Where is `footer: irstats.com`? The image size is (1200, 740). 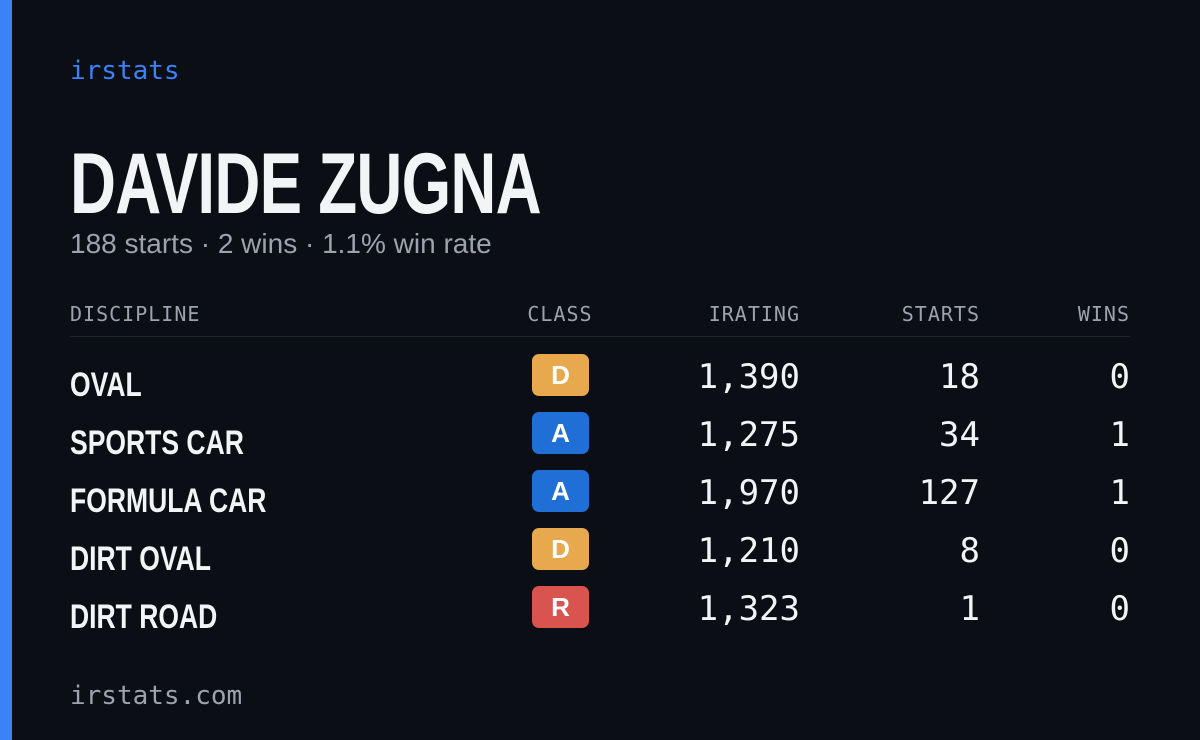 footer: irstats.com is located at coordinates (156, 696).